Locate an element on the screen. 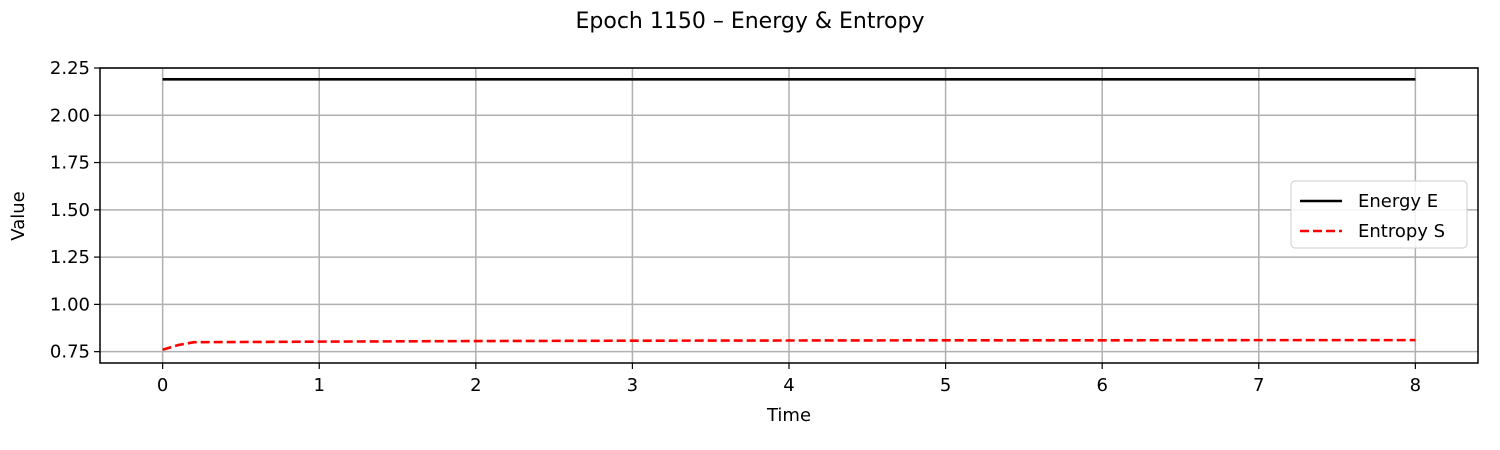  y-tick-label: 1.75 is located at coordinates (70, 163).